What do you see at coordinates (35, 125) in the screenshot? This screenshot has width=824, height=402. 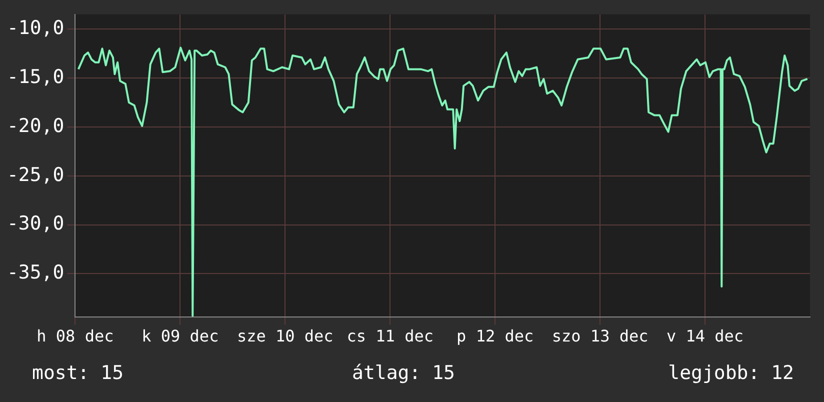 I see `y-tick-label: -20,0` at bounding box center [35, 125].